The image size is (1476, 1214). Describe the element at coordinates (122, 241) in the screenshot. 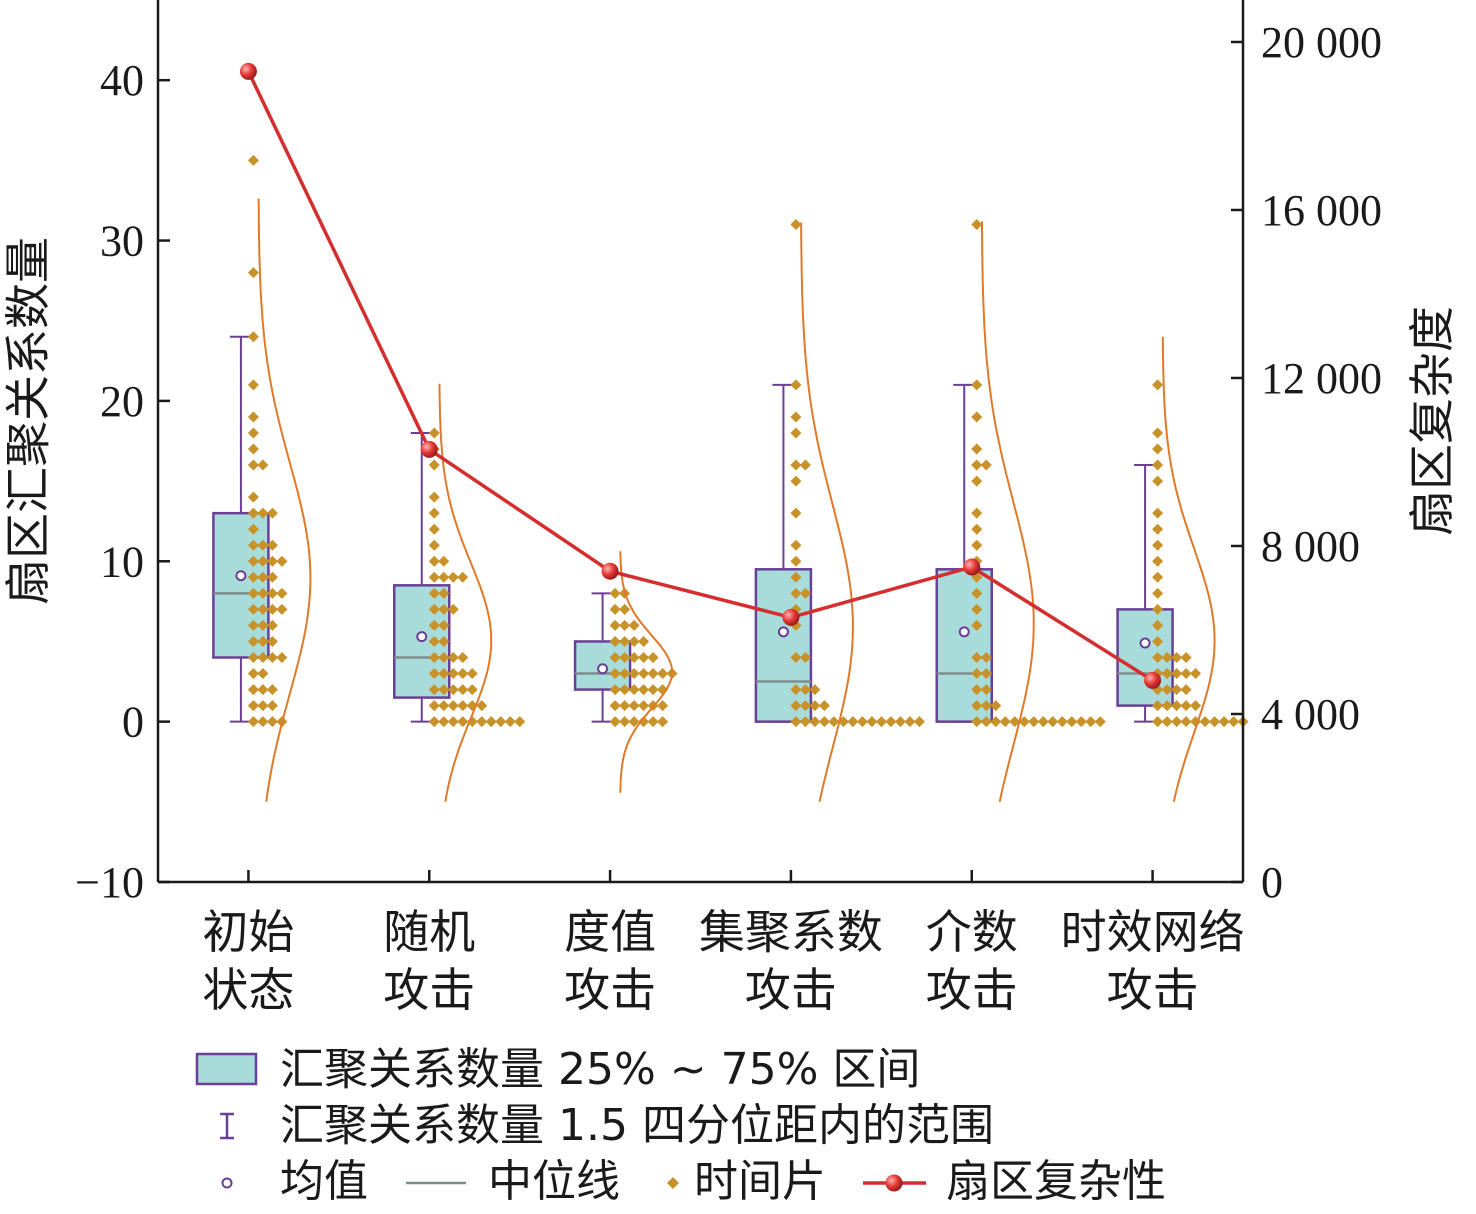

I see `y-left-tick-label: 30` at that location.